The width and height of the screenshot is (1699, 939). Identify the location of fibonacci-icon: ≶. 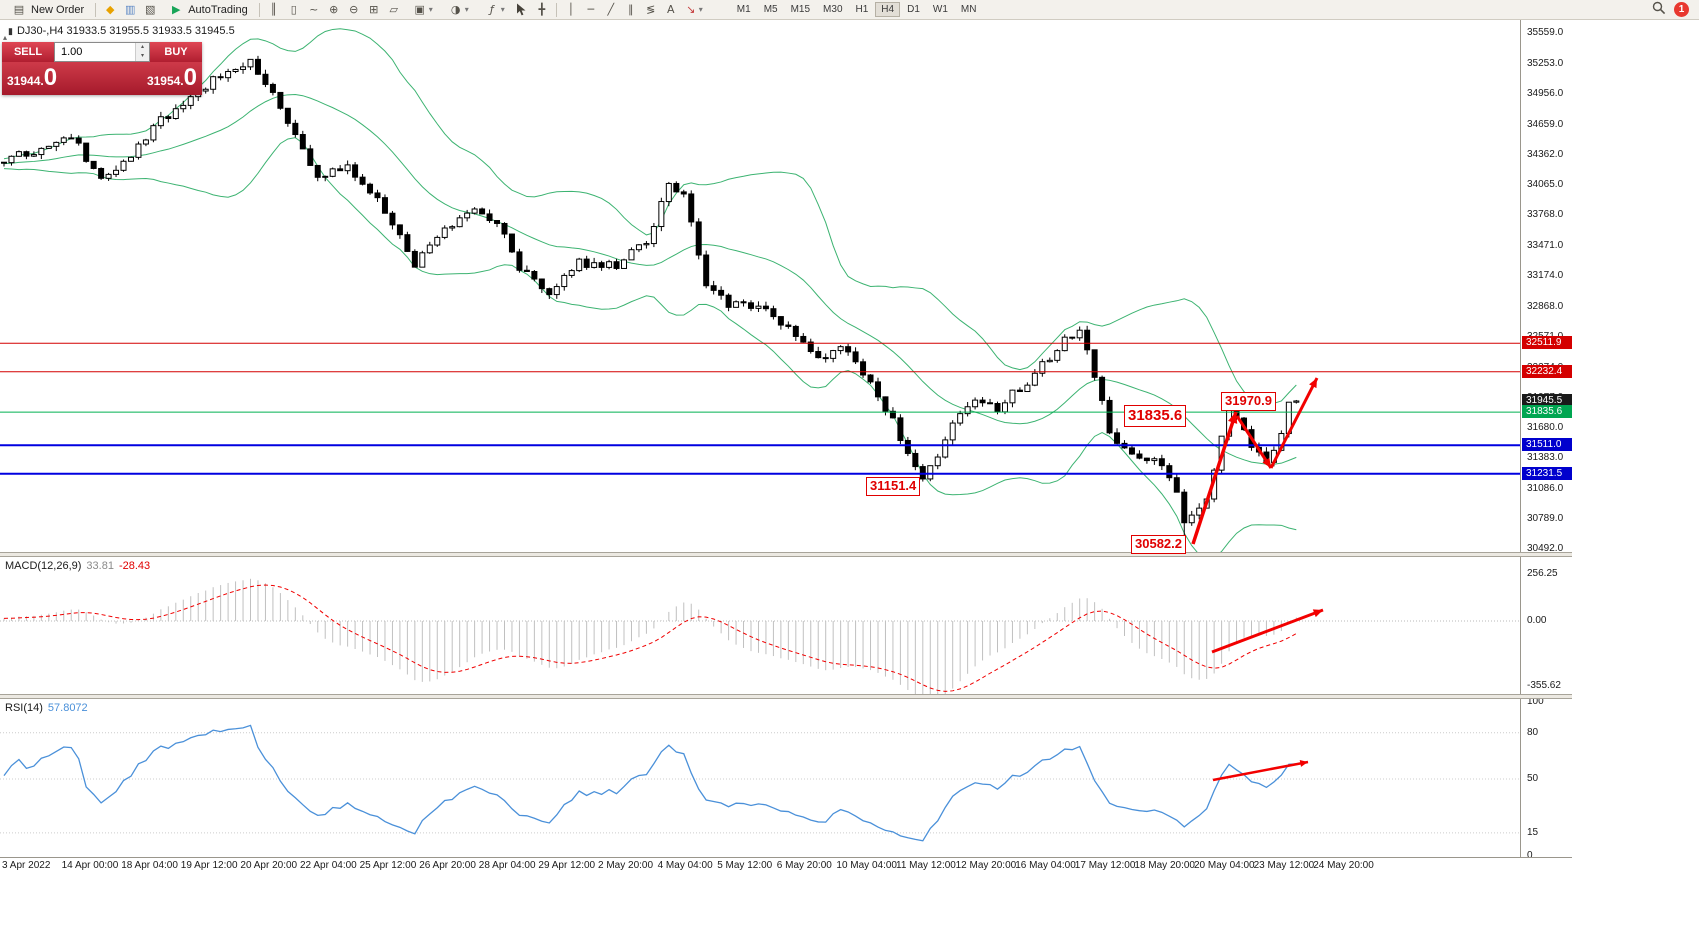
(651, 9).